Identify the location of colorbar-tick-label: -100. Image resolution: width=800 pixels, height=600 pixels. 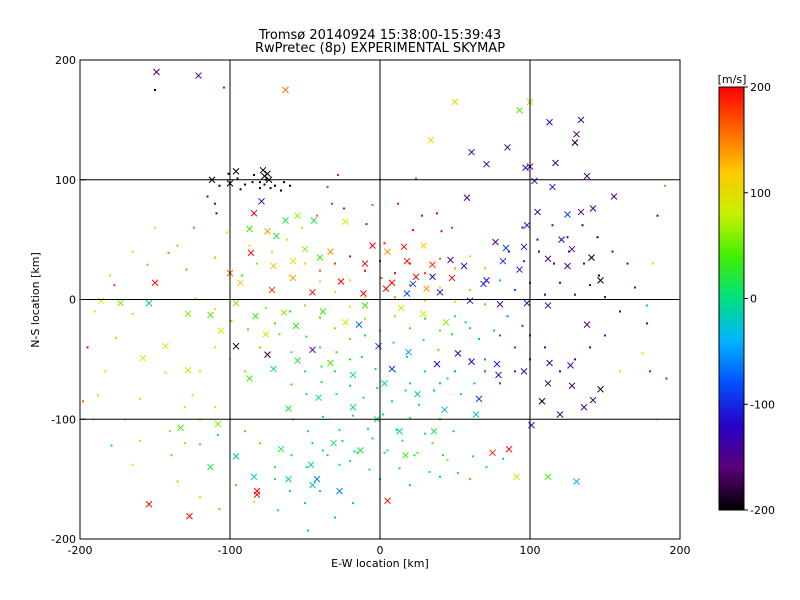
(762, 404).